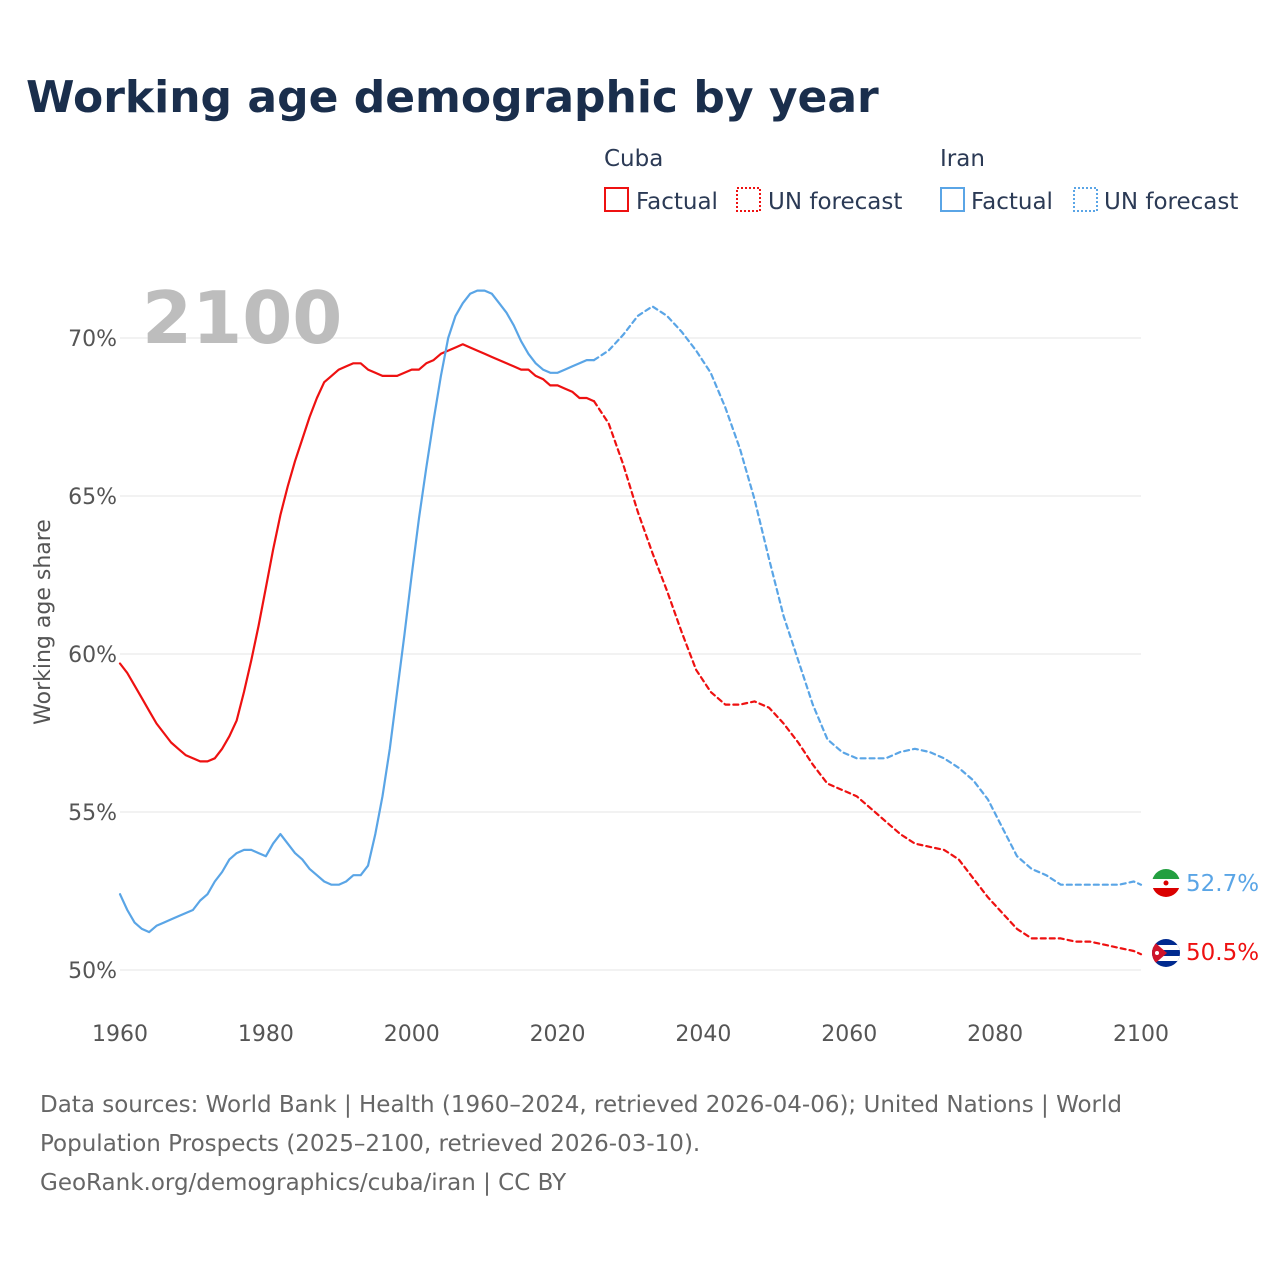 Image resolution: width=1280 pixels, height=1280 pixels. I want to click on legend-swatch-iran-forecast, so click(1085, 199).